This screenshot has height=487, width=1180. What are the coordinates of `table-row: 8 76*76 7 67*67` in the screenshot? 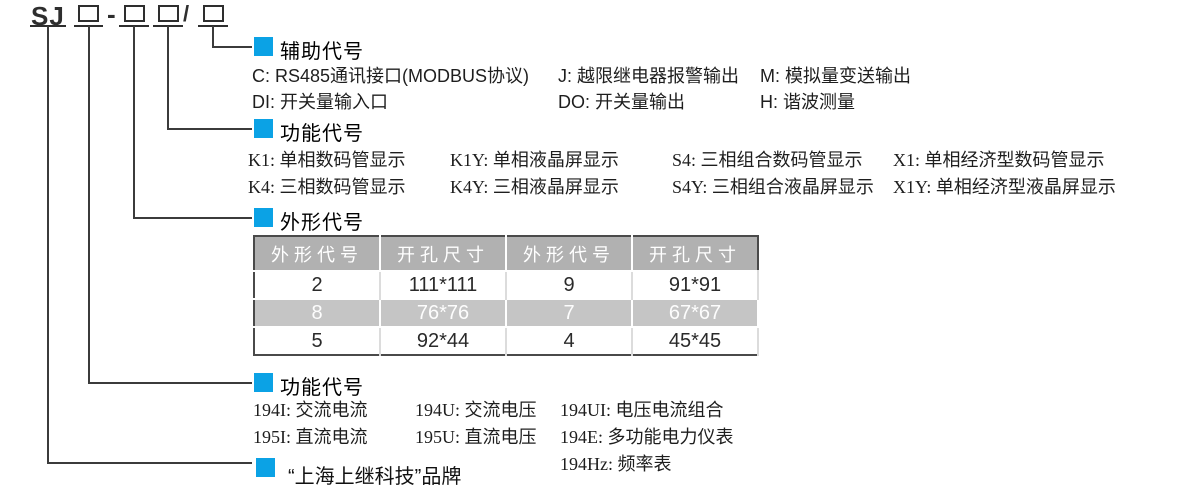 It's located at (506, 313).